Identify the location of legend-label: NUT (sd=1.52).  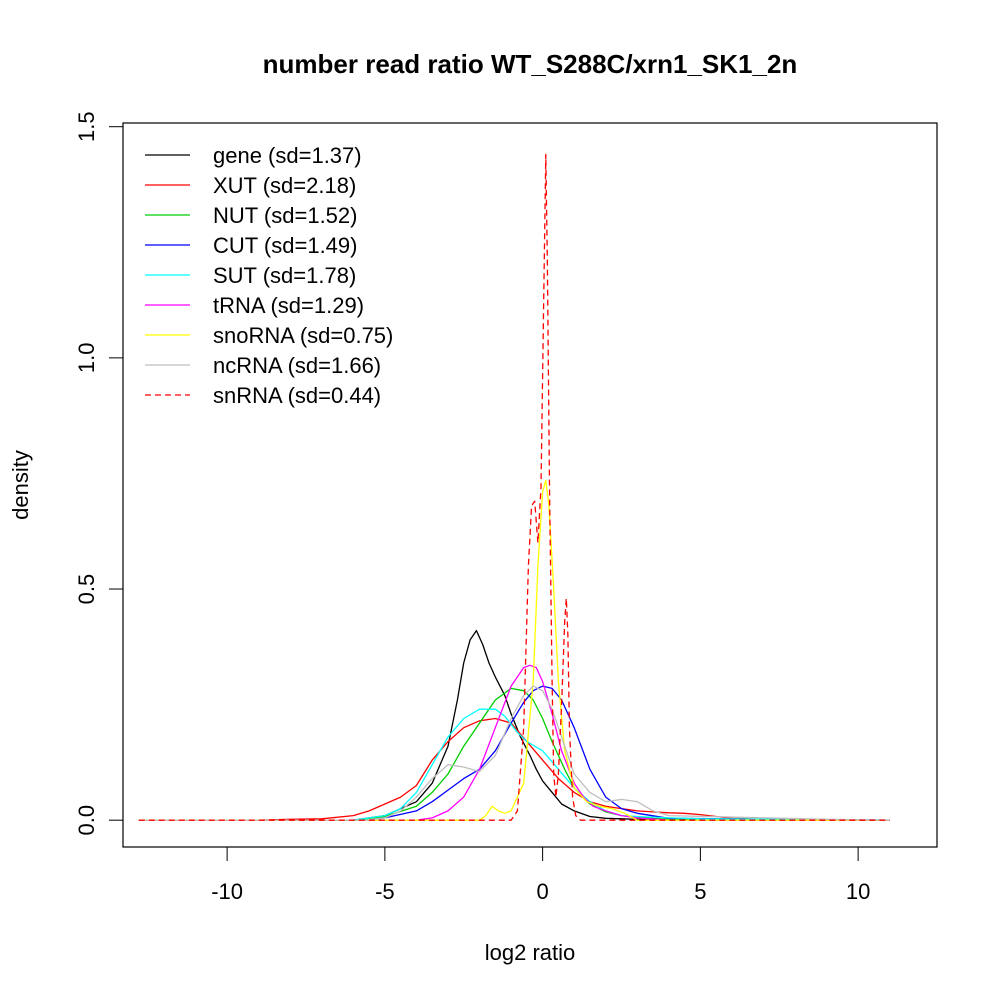
(285, 215).